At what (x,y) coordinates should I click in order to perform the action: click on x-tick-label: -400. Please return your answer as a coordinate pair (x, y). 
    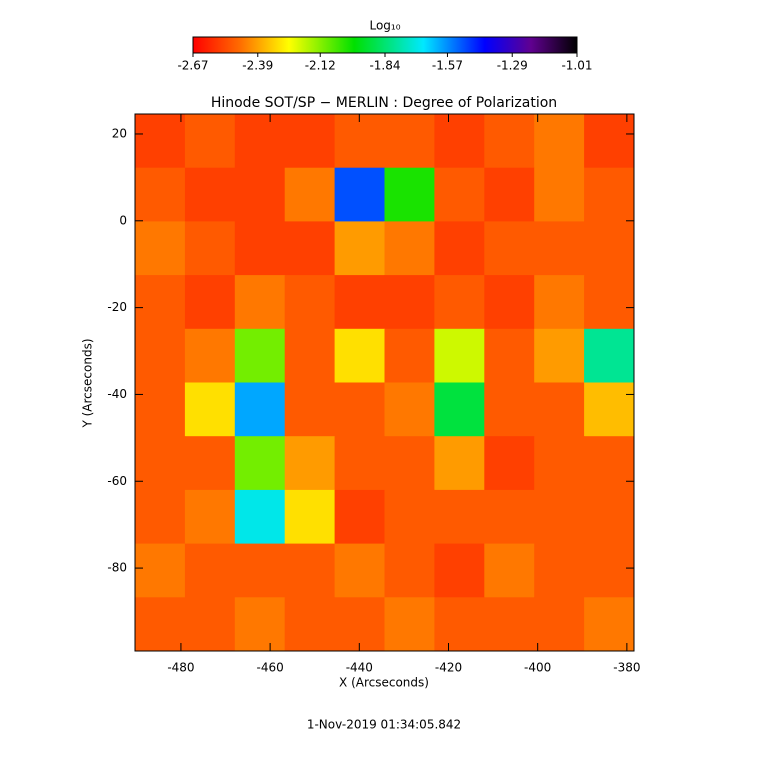
    Looking at the image, I should click on (537, 668).